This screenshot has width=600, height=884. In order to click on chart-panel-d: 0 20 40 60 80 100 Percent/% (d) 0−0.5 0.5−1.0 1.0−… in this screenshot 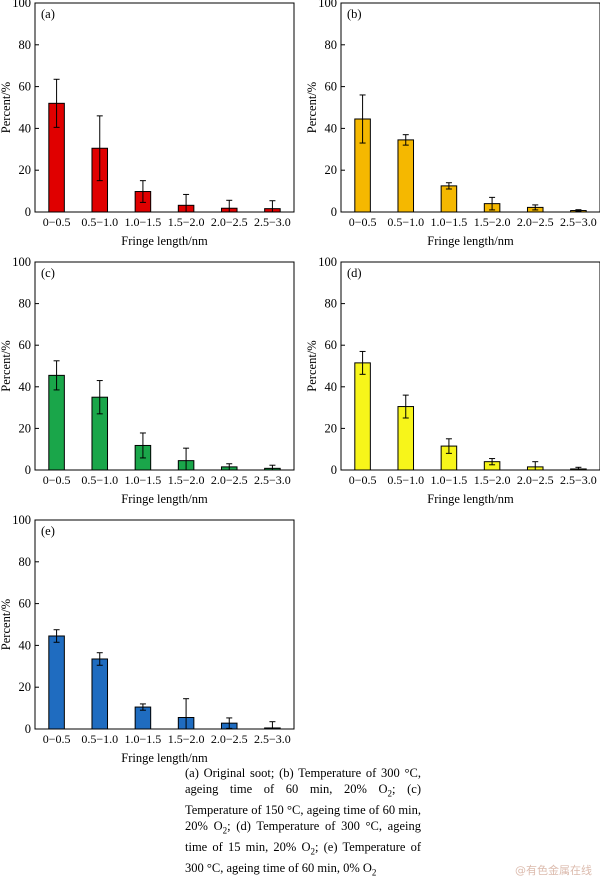, I will do `click(452, 380)`.